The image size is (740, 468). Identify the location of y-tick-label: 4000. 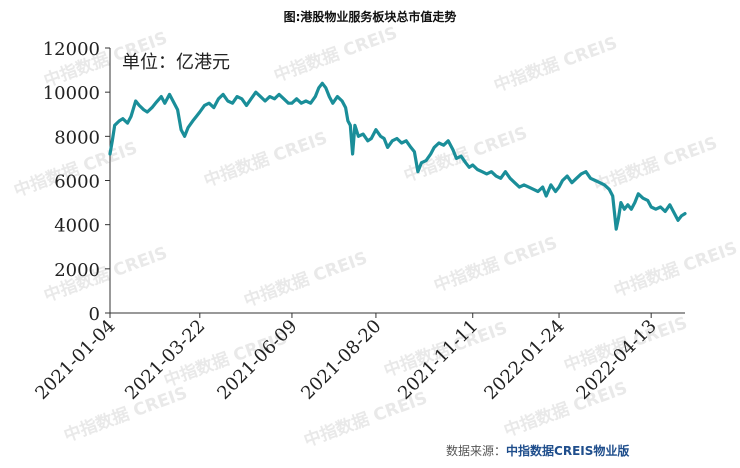
(77, 226).